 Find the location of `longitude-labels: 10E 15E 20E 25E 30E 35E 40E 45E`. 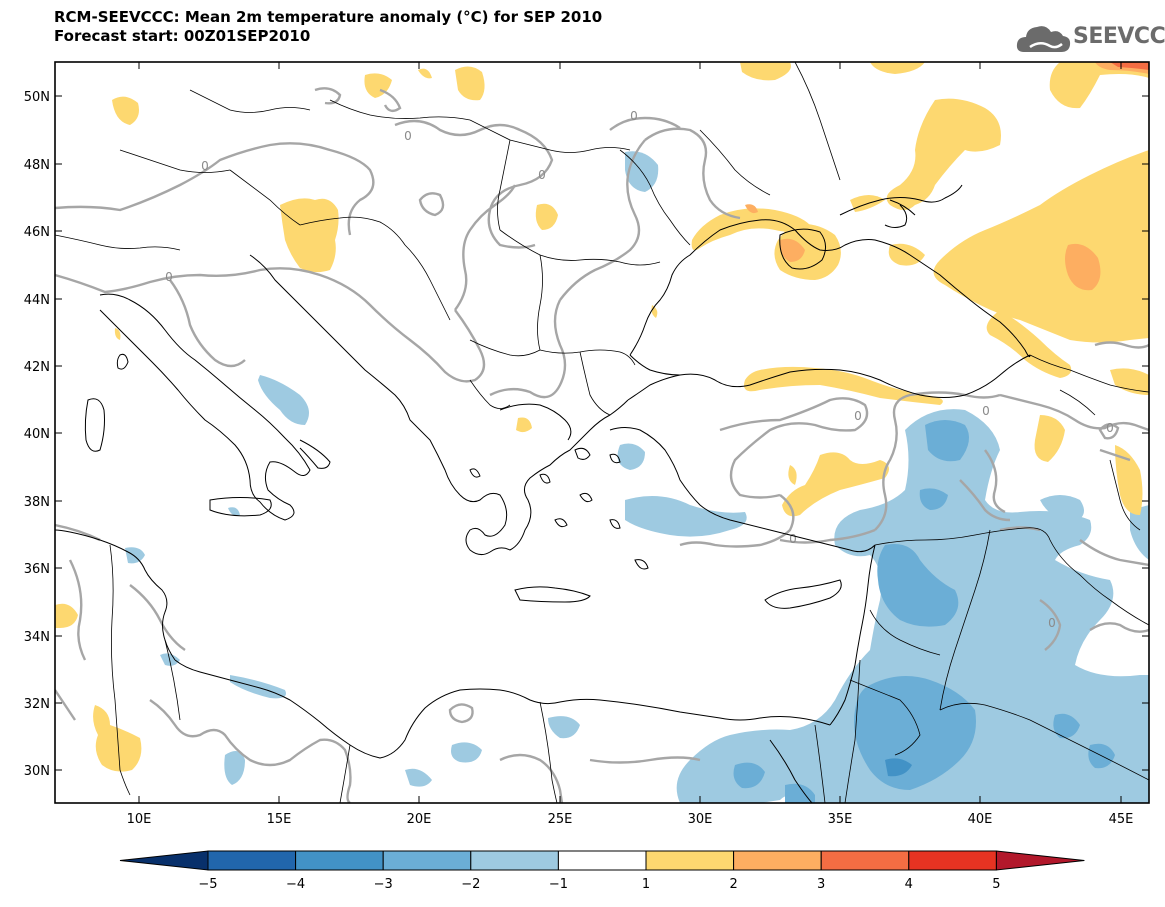

longitude-labels: 10E 15E 20E 25E 30E 35E 40E 45E is located at coordinates (630, 819).